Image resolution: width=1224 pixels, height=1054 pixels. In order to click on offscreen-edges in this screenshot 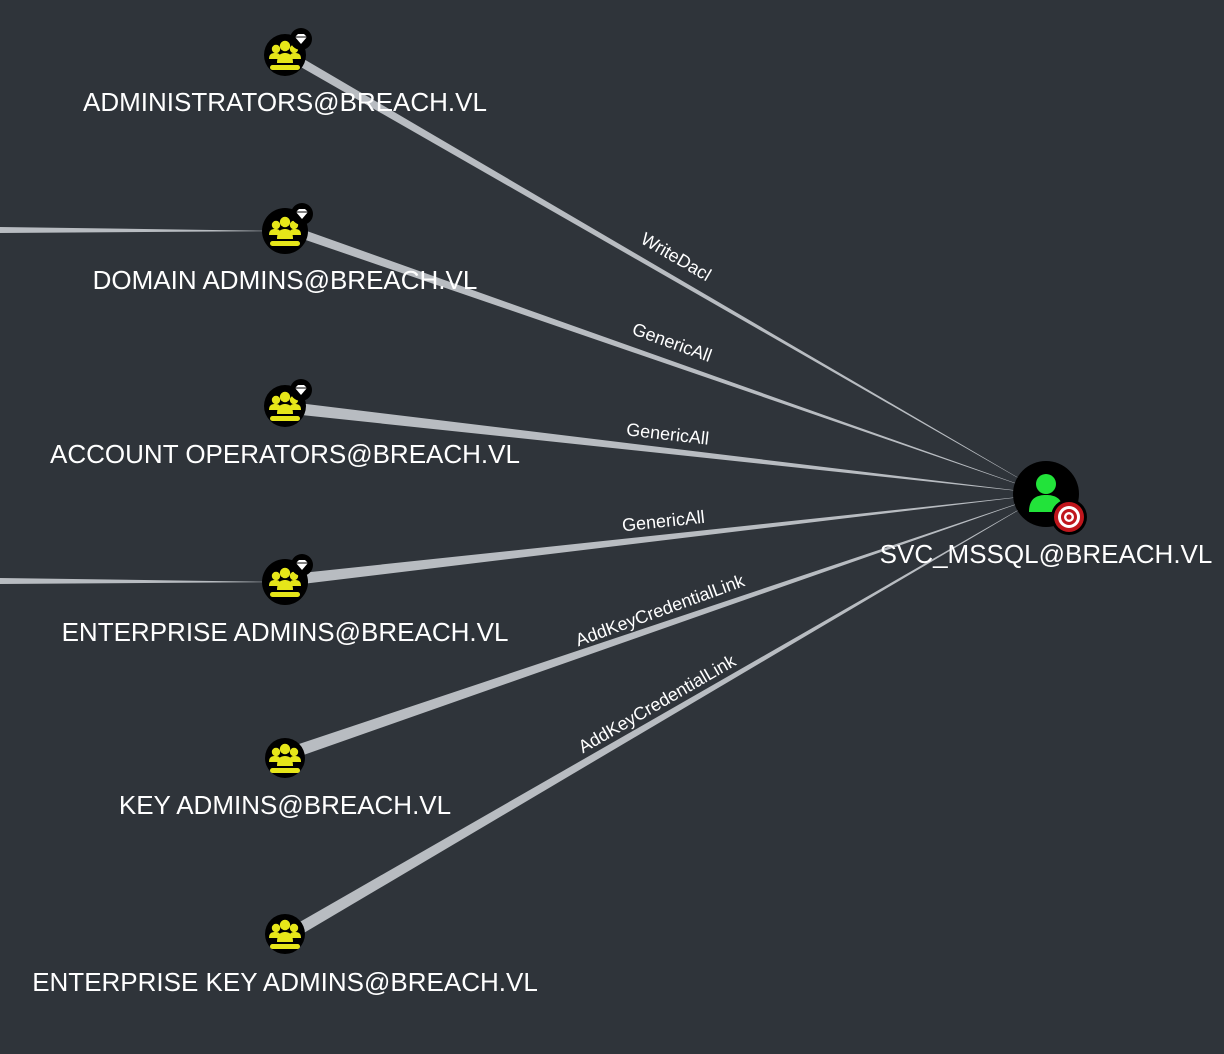, I will do `click(142, 405)`.